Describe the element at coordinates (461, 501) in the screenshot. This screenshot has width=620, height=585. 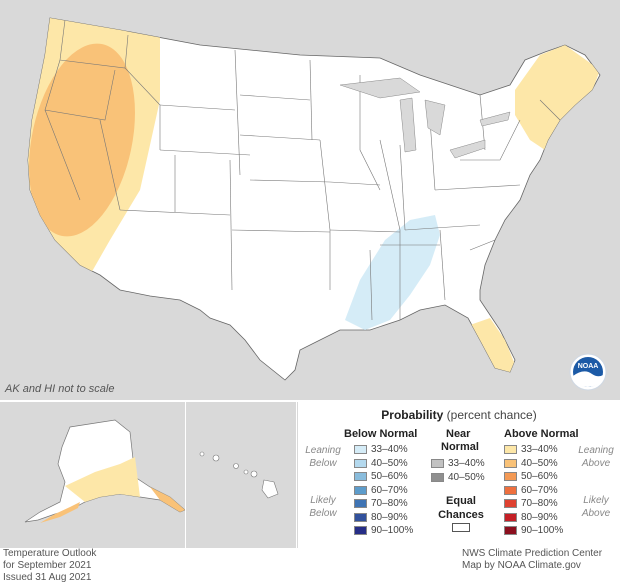
I see `equal-chances-line-1: Equal` at that location.